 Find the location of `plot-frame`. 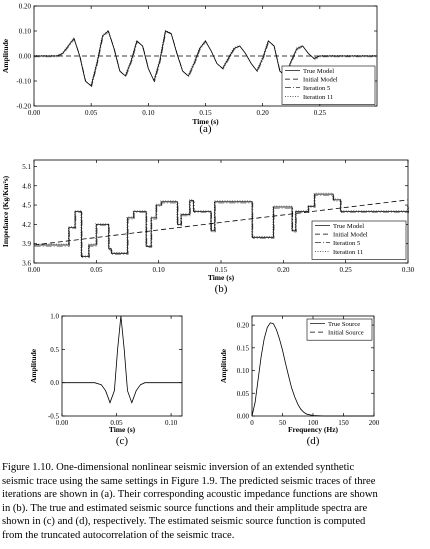

plot-frame is located at coordinates (122, 366).